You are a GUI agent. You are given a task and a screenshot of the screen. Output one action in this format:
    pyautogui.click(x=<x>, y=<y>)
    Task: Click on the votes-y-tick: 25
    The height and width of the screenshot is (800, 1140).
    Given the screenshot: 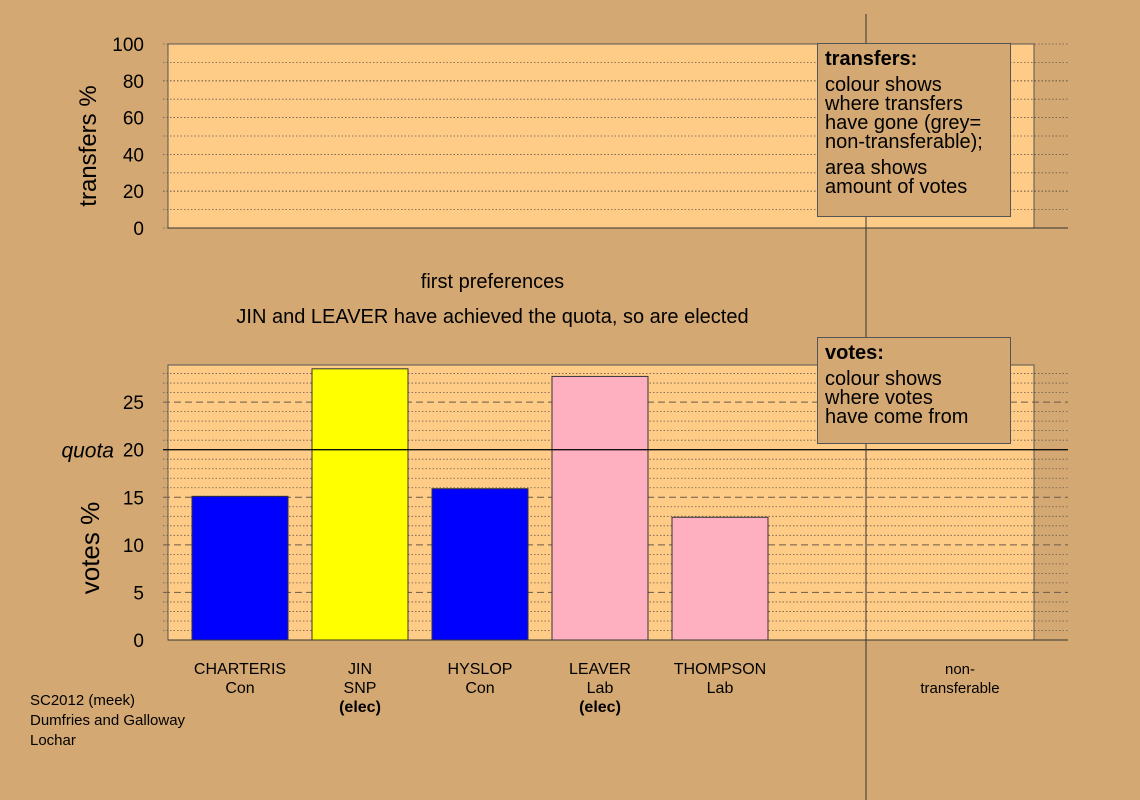 What is the action you would take?
    pyautogui.click(x=133, y=403)
    